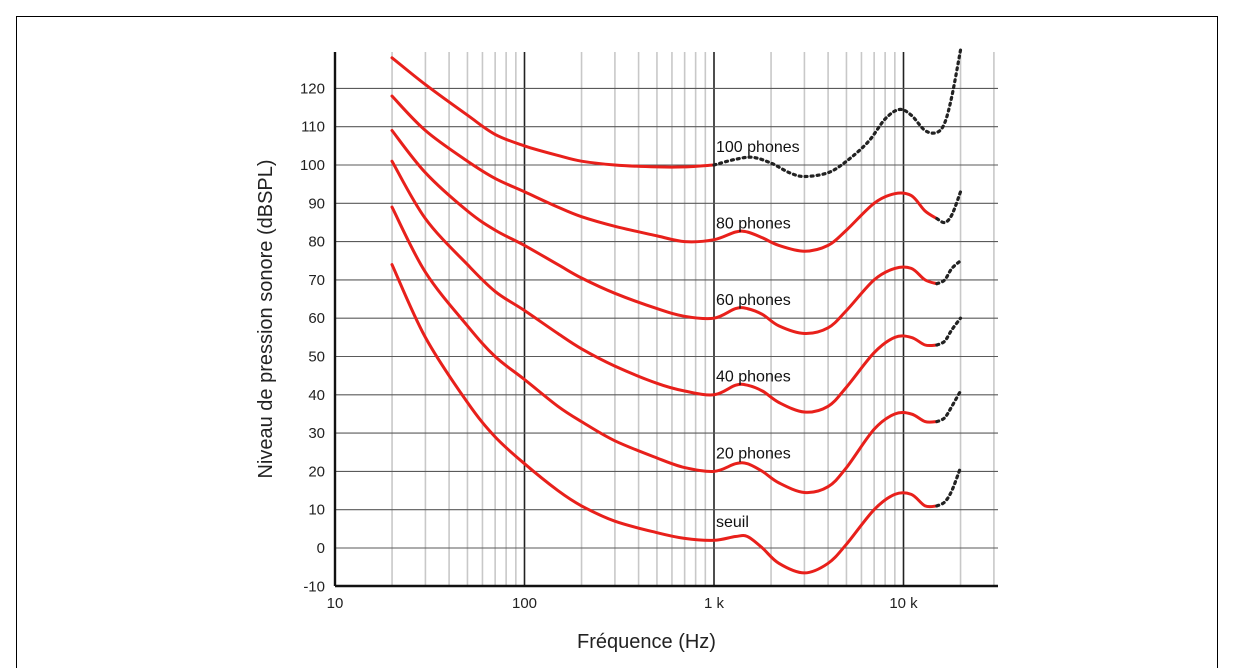  I want to click on curve-60-phones, so click(664, 232).